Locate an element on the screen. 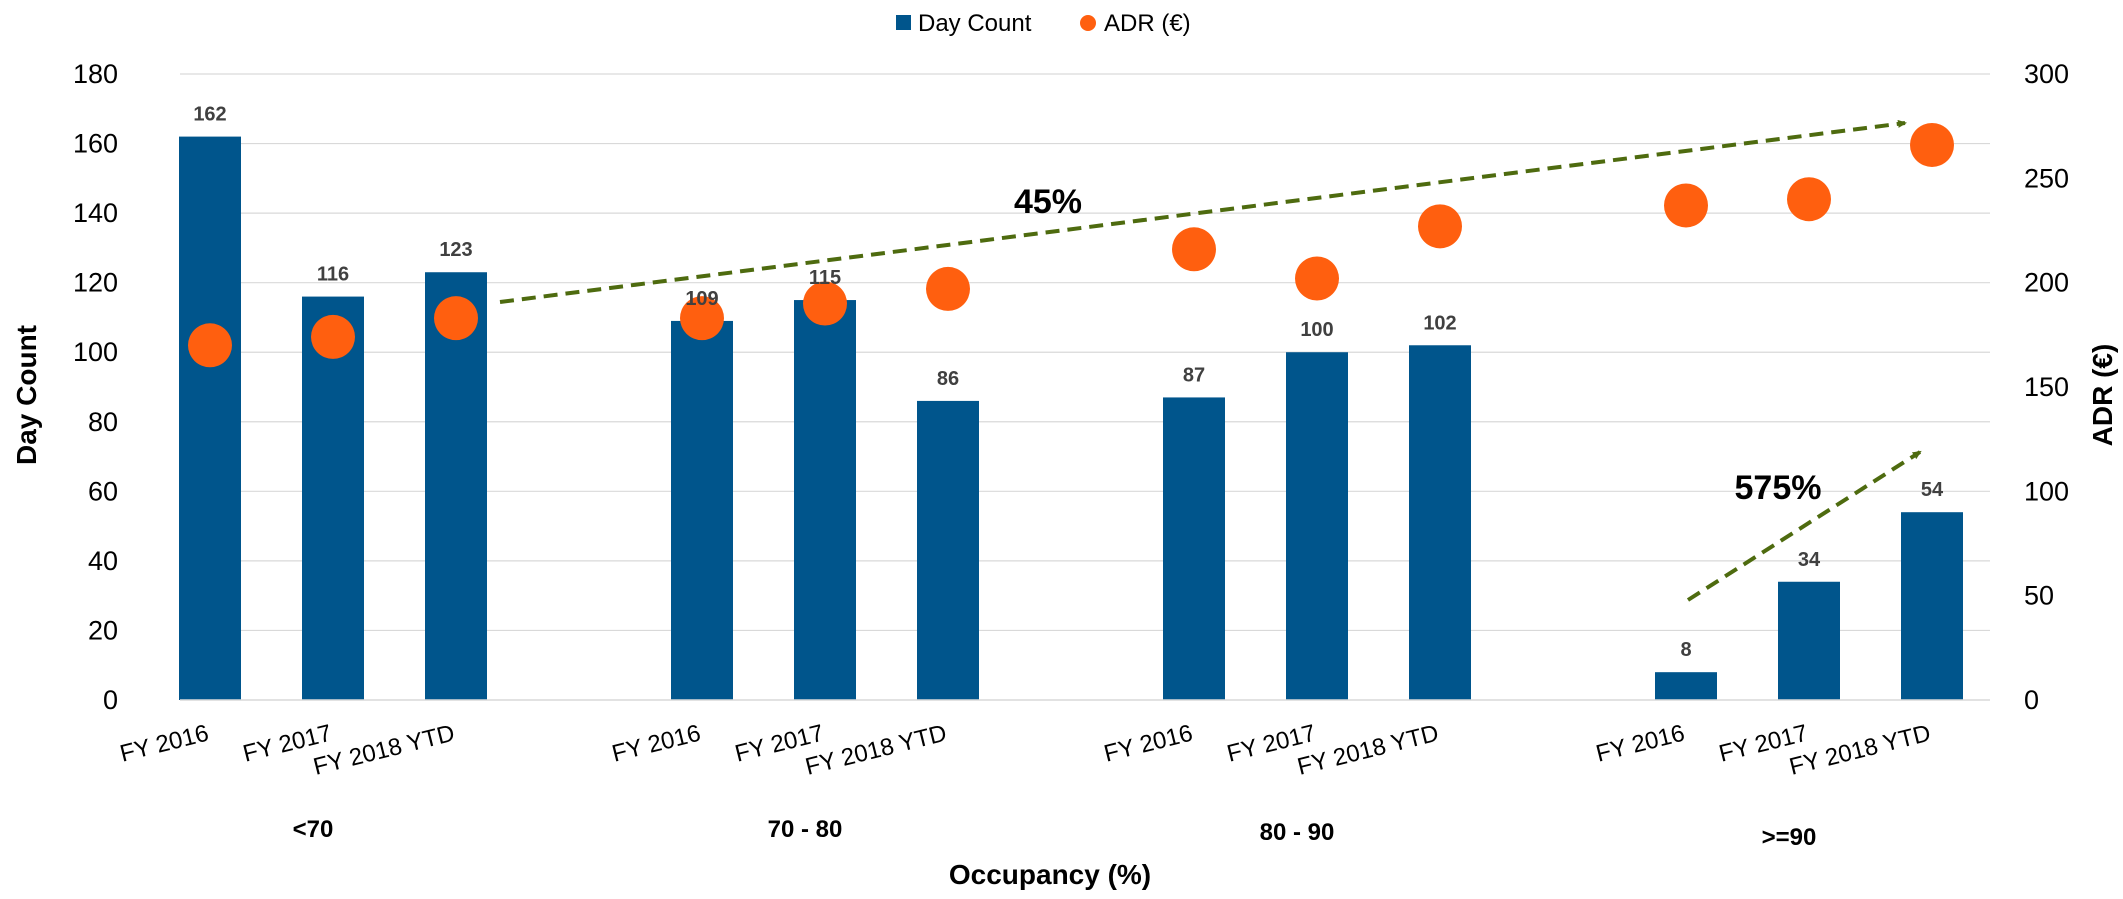 This screenshot has height=899, width=2123. legend-label-adr: ADR (€) is located at coordinates (1147, 23).